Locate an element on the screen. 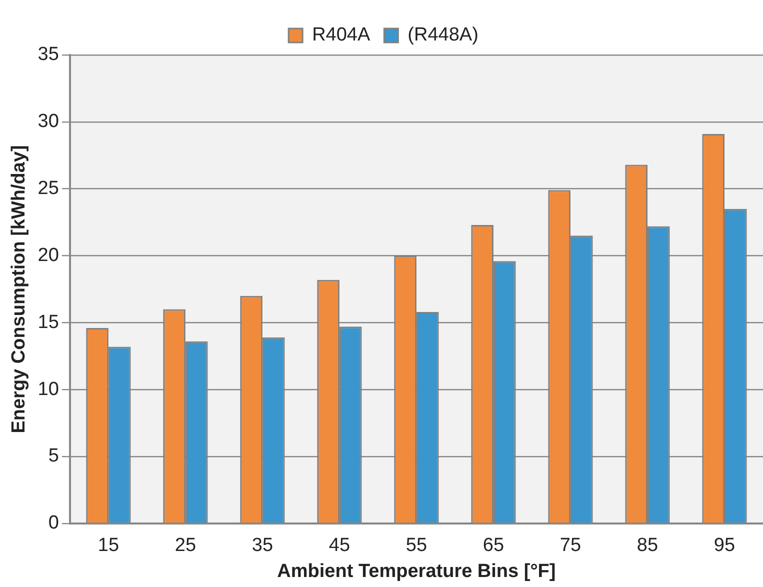  x-tick-label: 25 is located at coordinates (185, 545).